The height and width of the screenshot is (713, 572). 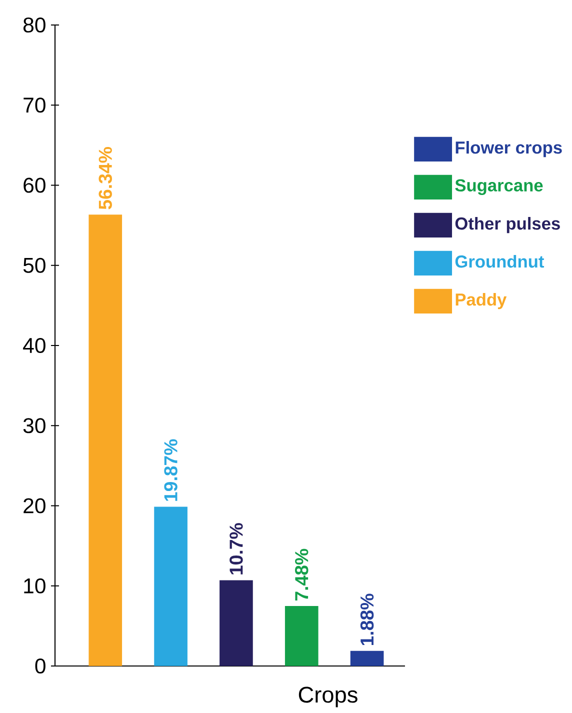 I want to click on y-tick-label: 20, so click(x=35, y=506).